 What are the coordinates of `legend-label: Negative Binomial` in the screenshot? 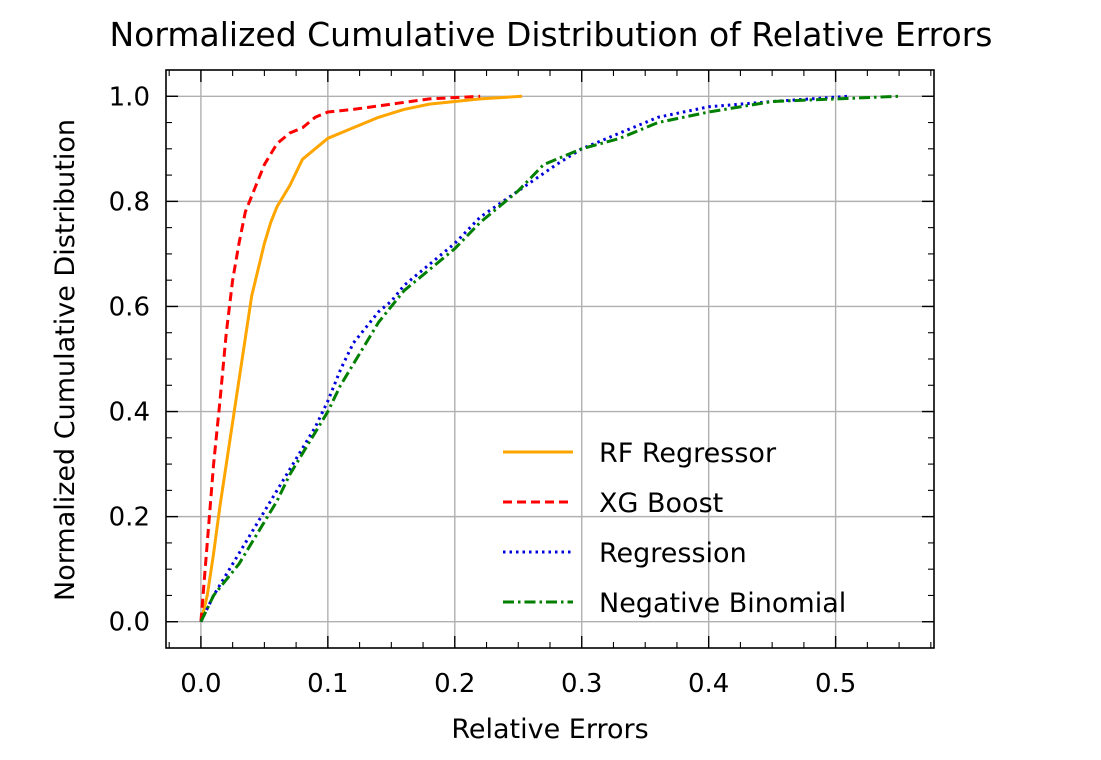 It's located at (722, 603).